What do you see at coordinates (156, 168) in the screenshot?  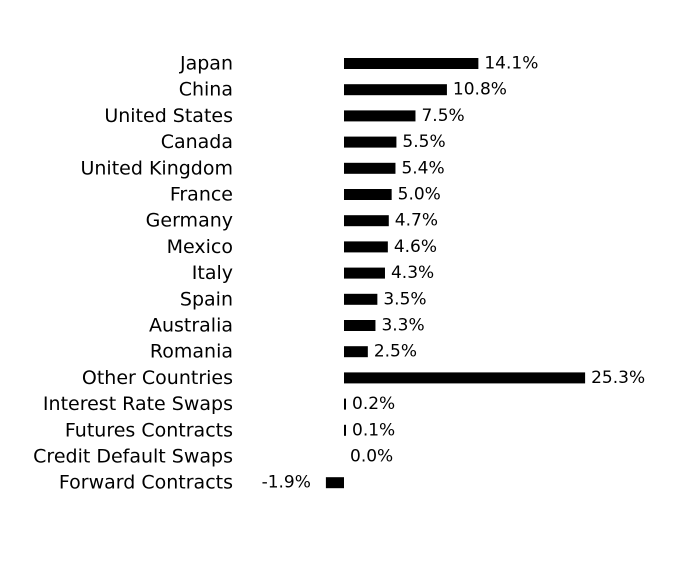 I see `category-label: United Kingdom` at bounding box center [156, 168].